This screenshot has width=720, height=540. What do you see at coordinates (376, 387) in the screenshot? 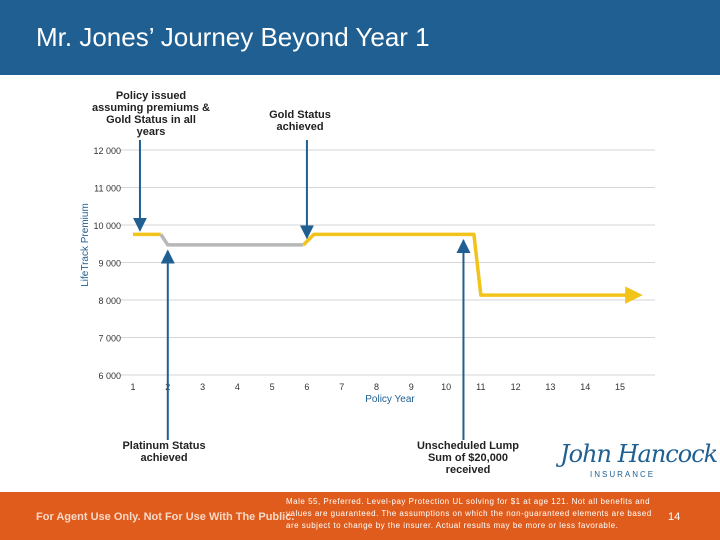
I see `x-tick-label: 8` at bounding box center [376, 387].